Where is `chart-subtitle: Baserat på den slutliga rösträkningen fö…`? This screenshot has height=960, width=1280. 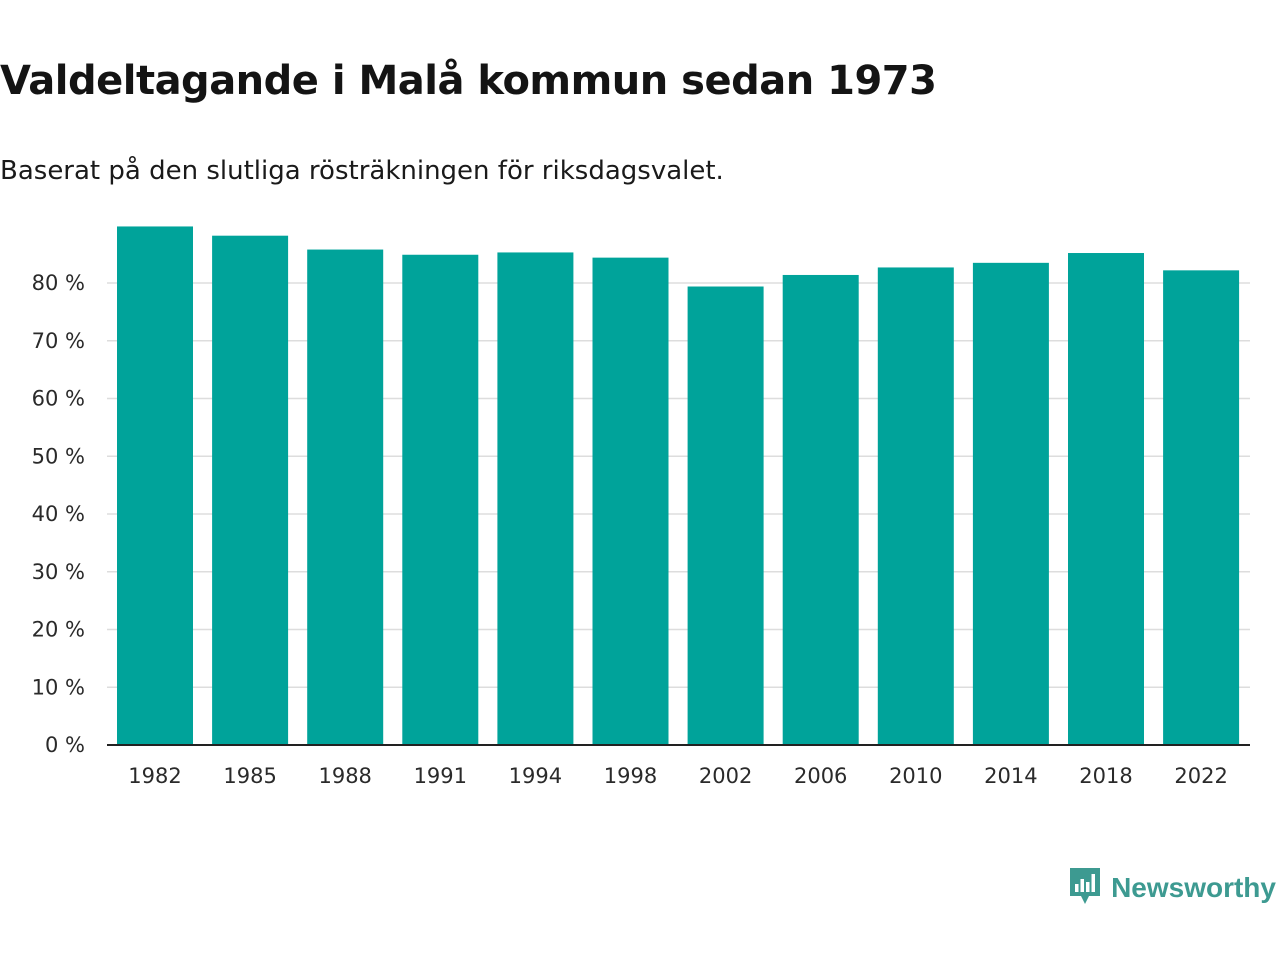
chart-subtitle: Baserat på den slutliga rösträkningen fö… is located at coordinates (362, 171).